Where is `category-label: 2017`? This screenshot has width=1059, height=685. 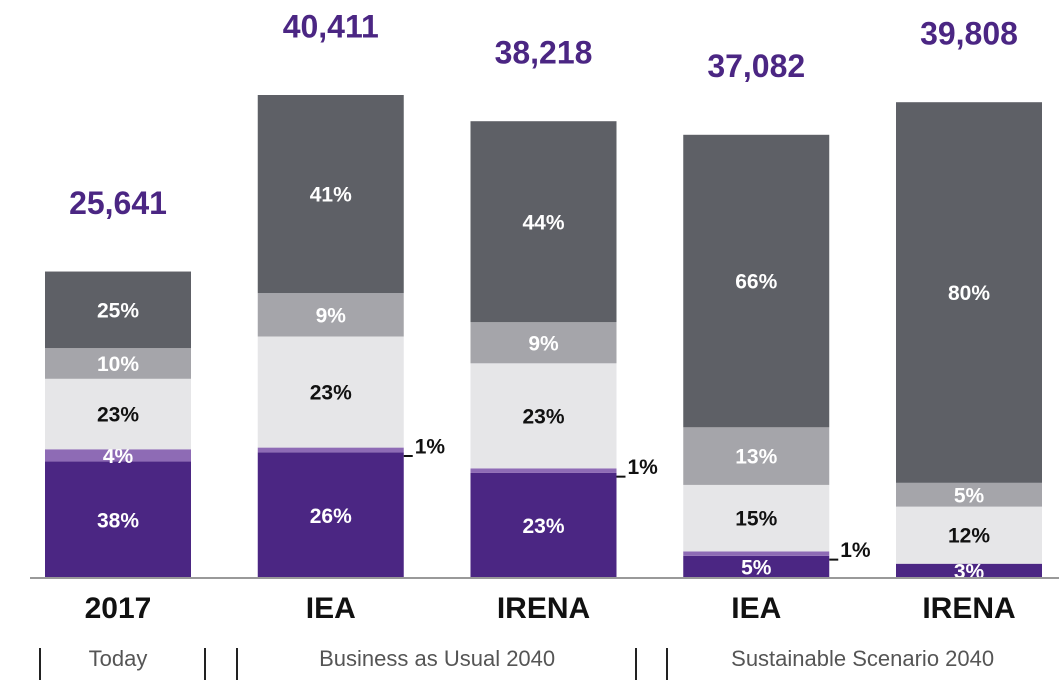 category-label: 2017 is located at coordinates (118, 608).